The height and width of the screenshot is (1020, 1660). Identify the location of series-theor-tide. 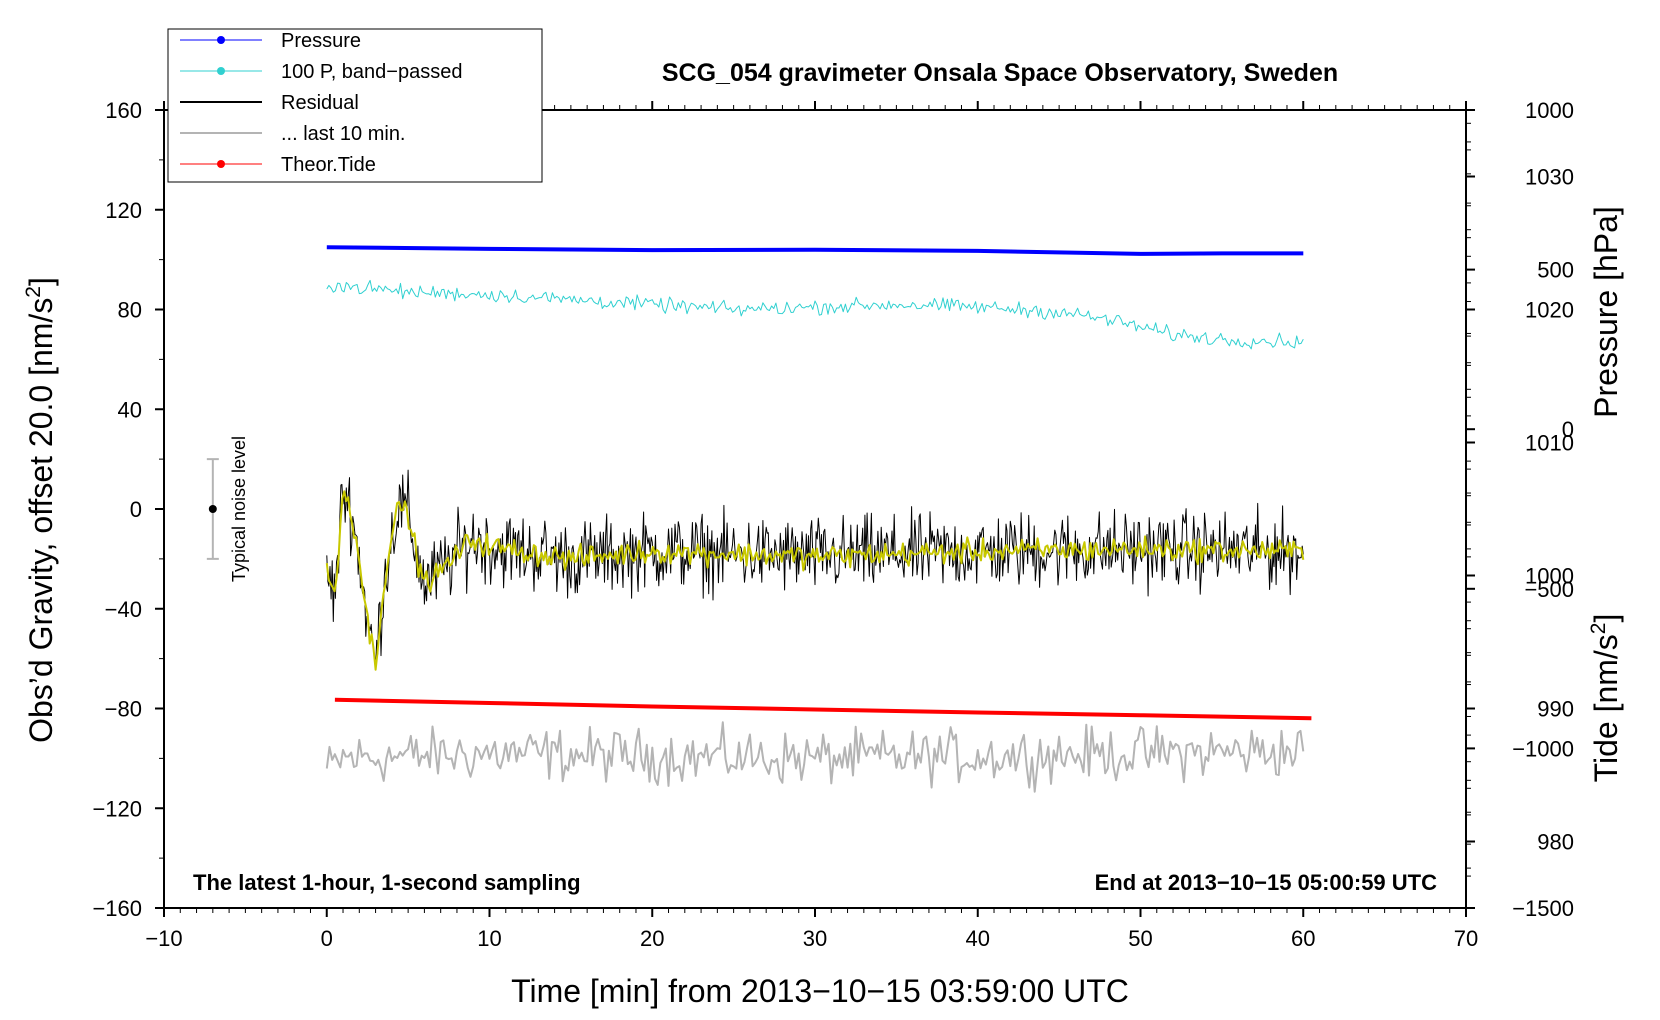
(823, 709).